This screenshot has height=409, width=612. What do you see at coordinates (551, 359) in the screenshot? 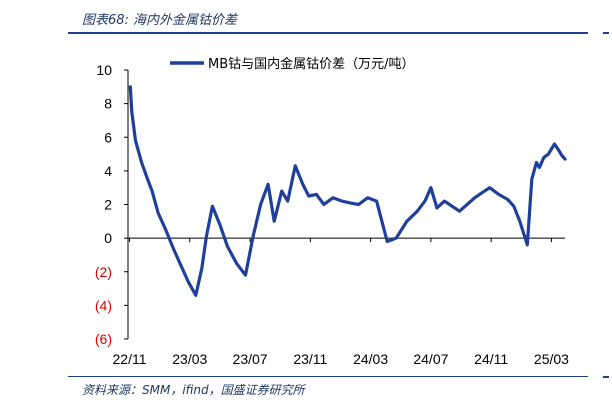
I see `x-tick-label: 25/03` at bounding box center [551, 359].